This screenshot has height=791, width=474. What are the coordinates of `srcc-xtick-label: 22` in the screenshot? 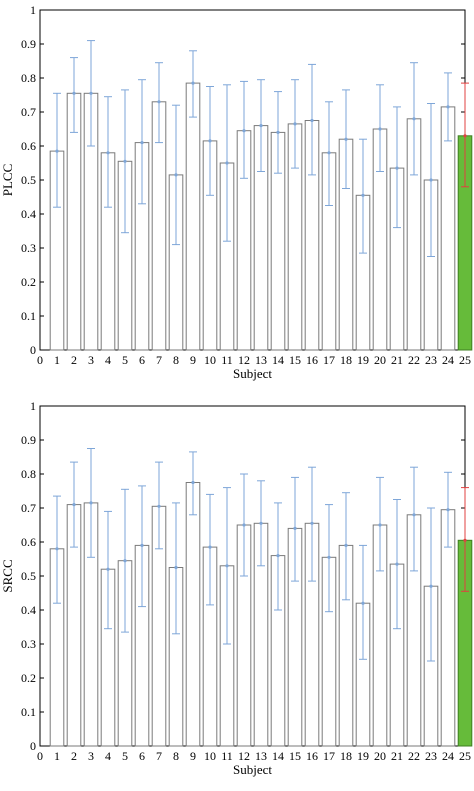 It's located at (414, 756).